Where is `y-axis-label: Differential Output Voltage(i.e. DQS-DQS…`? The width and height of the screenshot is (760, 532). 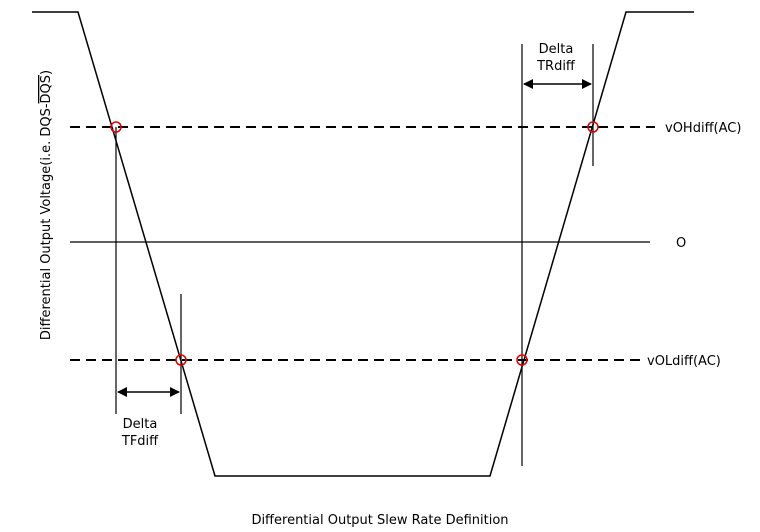 y-axis-label: Differential Output Voltage(i.e. DQS-DQS… is located at coordinates (46, 205).